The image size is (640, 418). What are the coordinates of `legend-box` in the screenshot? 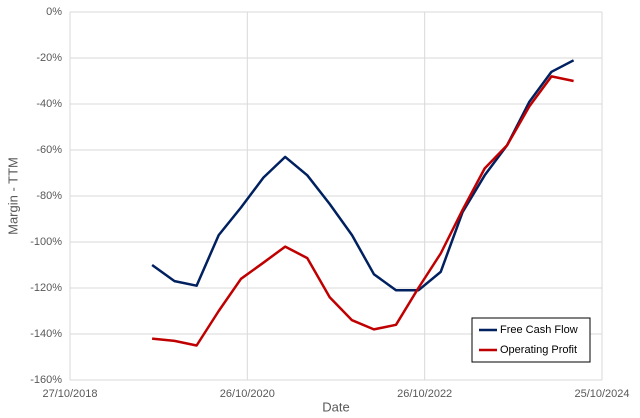 It's located at (531, 340).